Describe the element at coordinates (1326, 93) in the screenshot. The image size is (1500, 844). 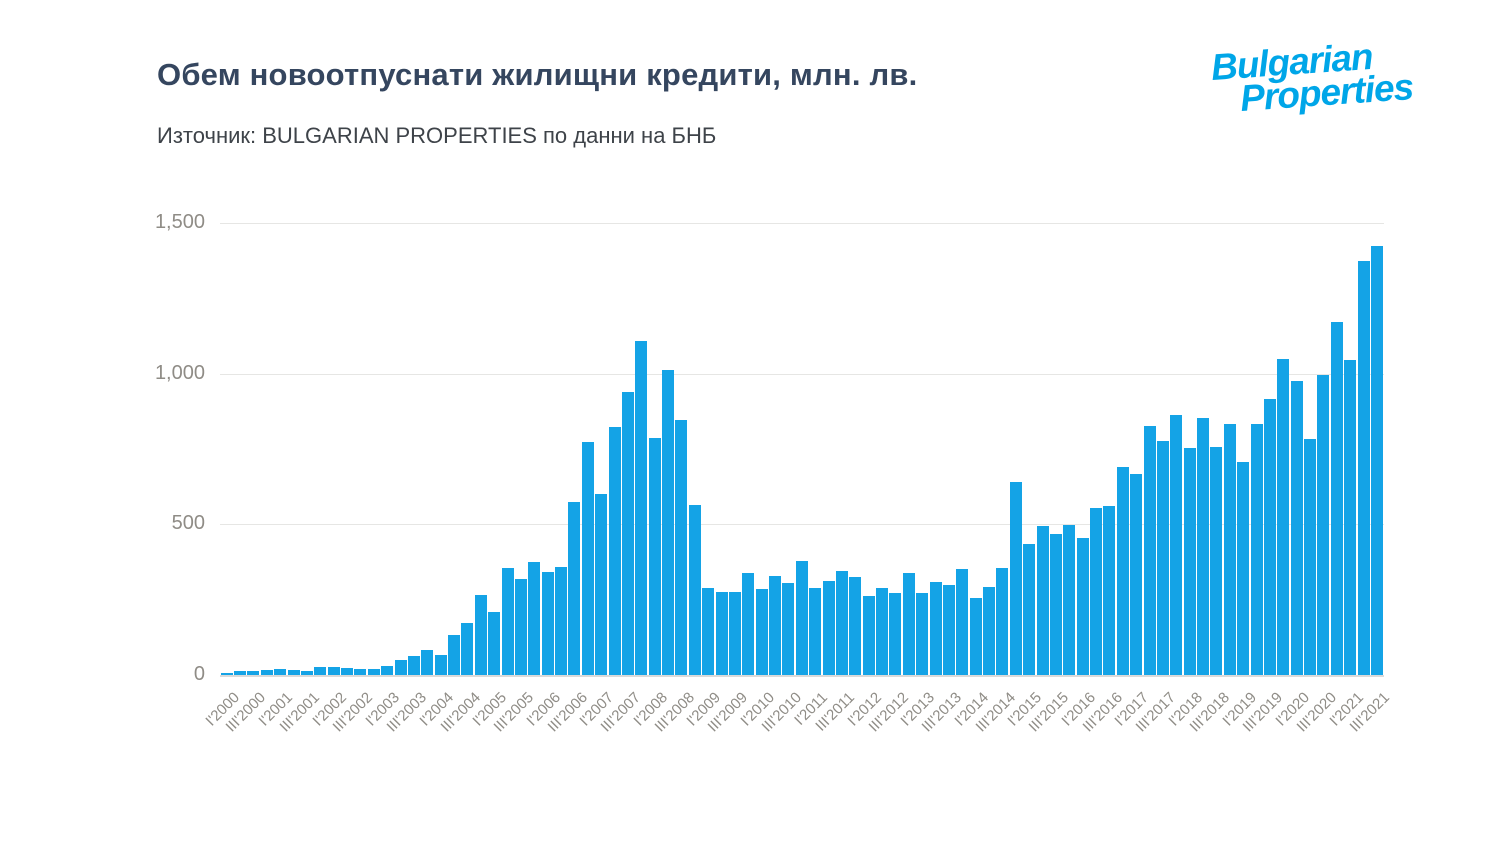
I see `logo-line2: Properties` at that location.